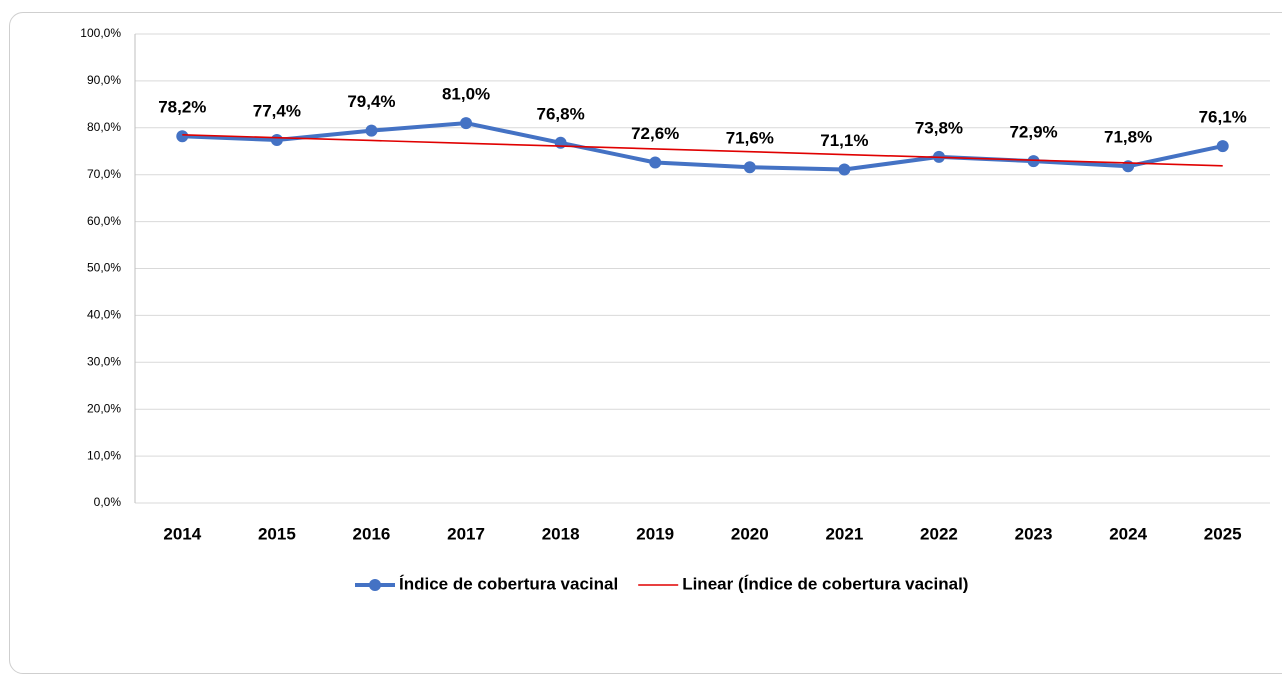  I want to click on data-label: 77,4%, so click(277, 110).